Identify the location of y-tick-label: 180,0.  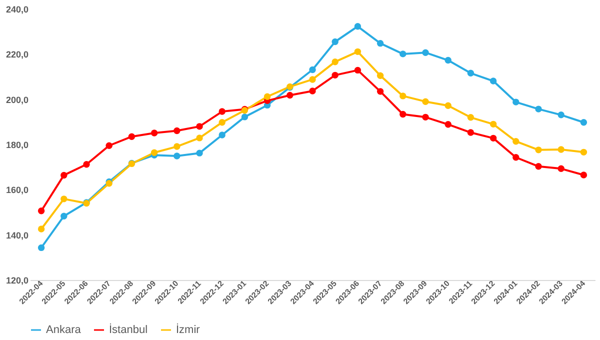
(17, 145).